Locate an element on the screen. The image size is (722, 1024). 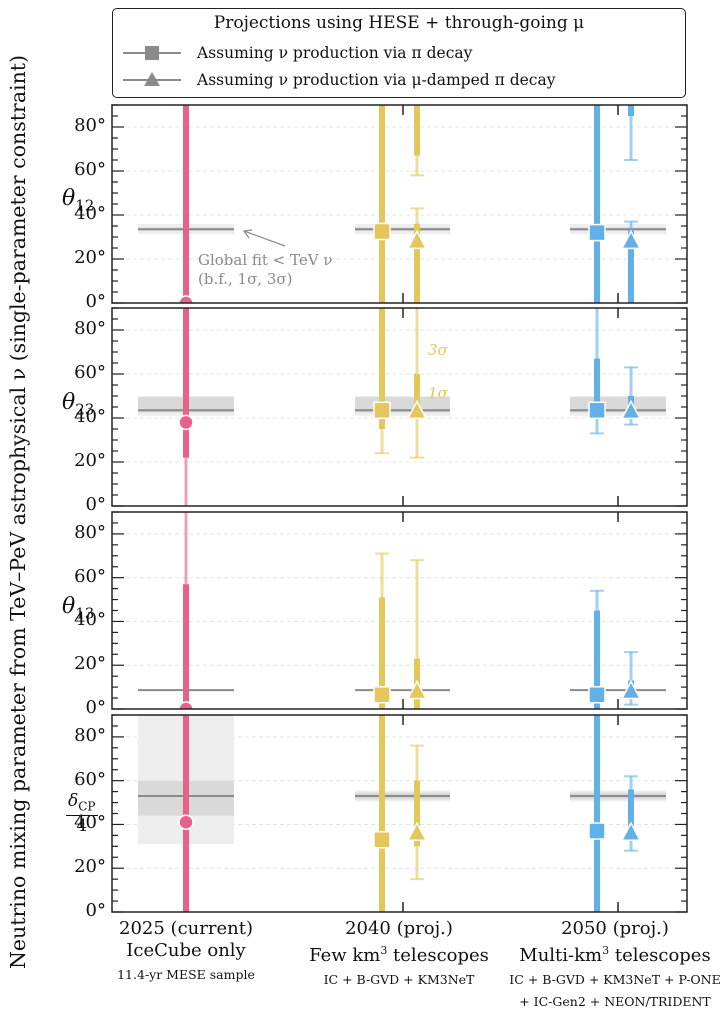
panel-label-deltacp: δCP 4 is located at coordinates (82, 814).